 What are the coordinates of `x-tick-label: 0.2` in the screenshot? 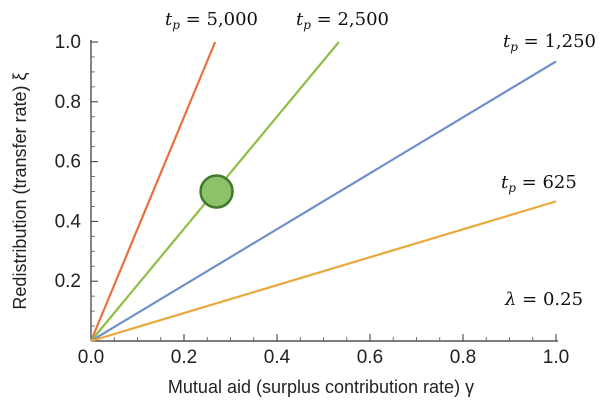 It's located at (184, 357).